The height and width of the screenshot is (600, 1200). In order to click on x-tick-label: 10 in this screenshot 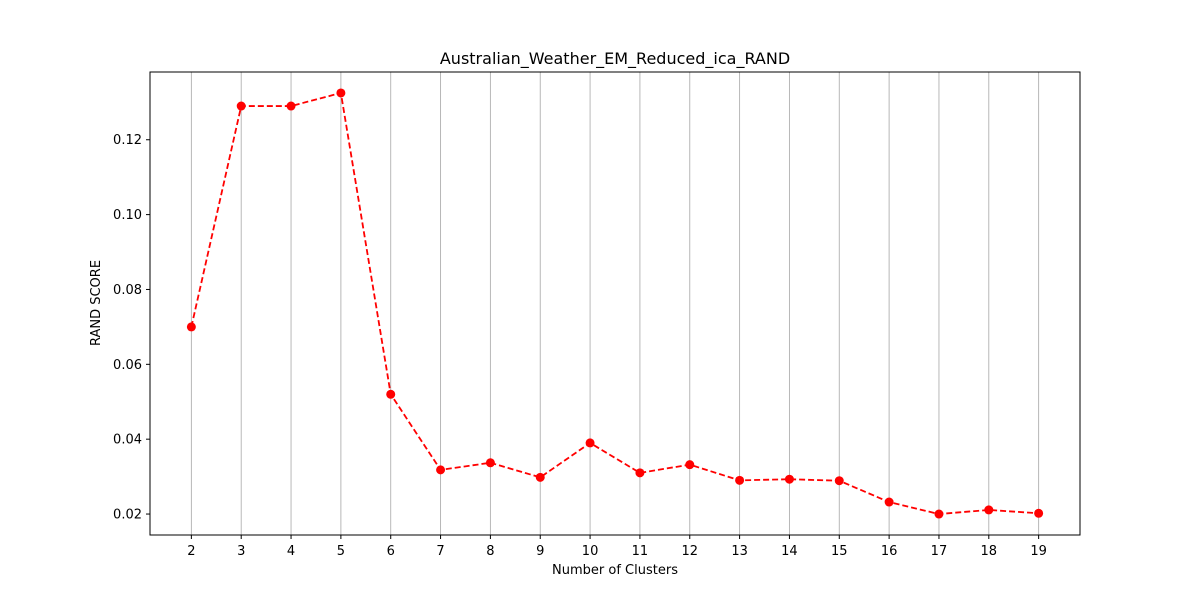, I will do `click(590, 551)`.